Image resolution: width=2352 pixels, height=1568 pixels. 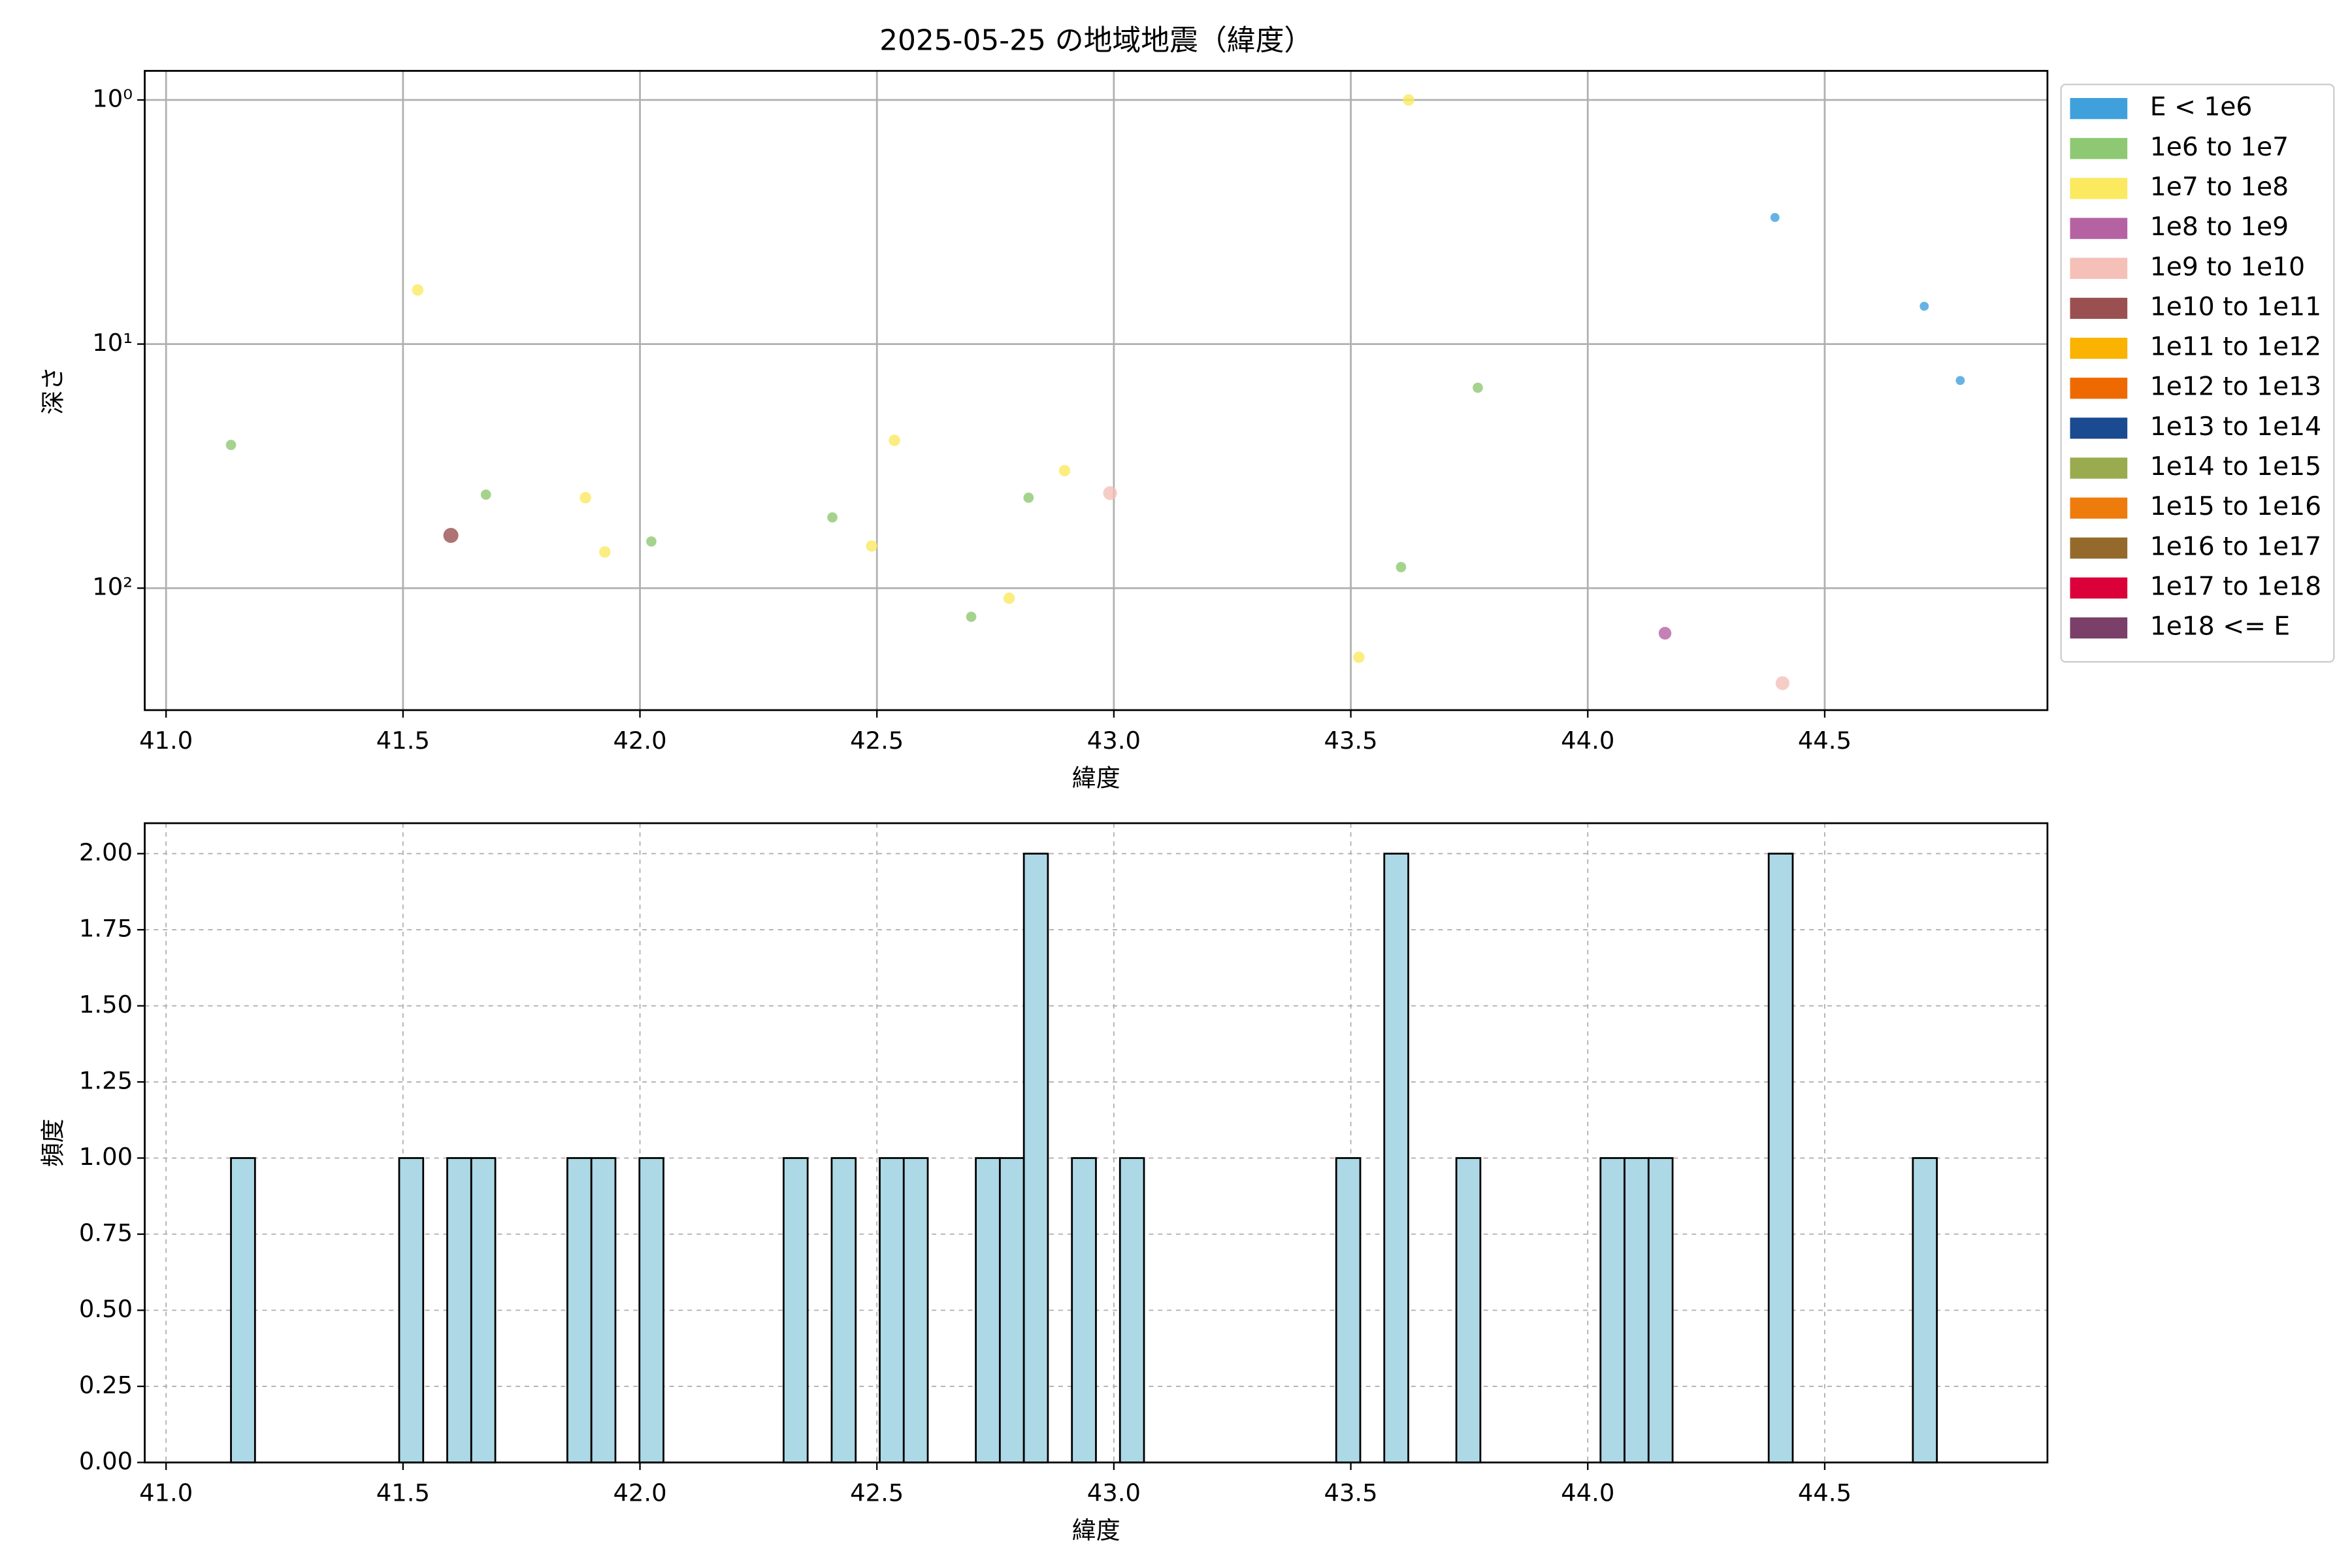 I want to click on legend-label: 1e13 to 1e14, so click(x=2235, y=427).